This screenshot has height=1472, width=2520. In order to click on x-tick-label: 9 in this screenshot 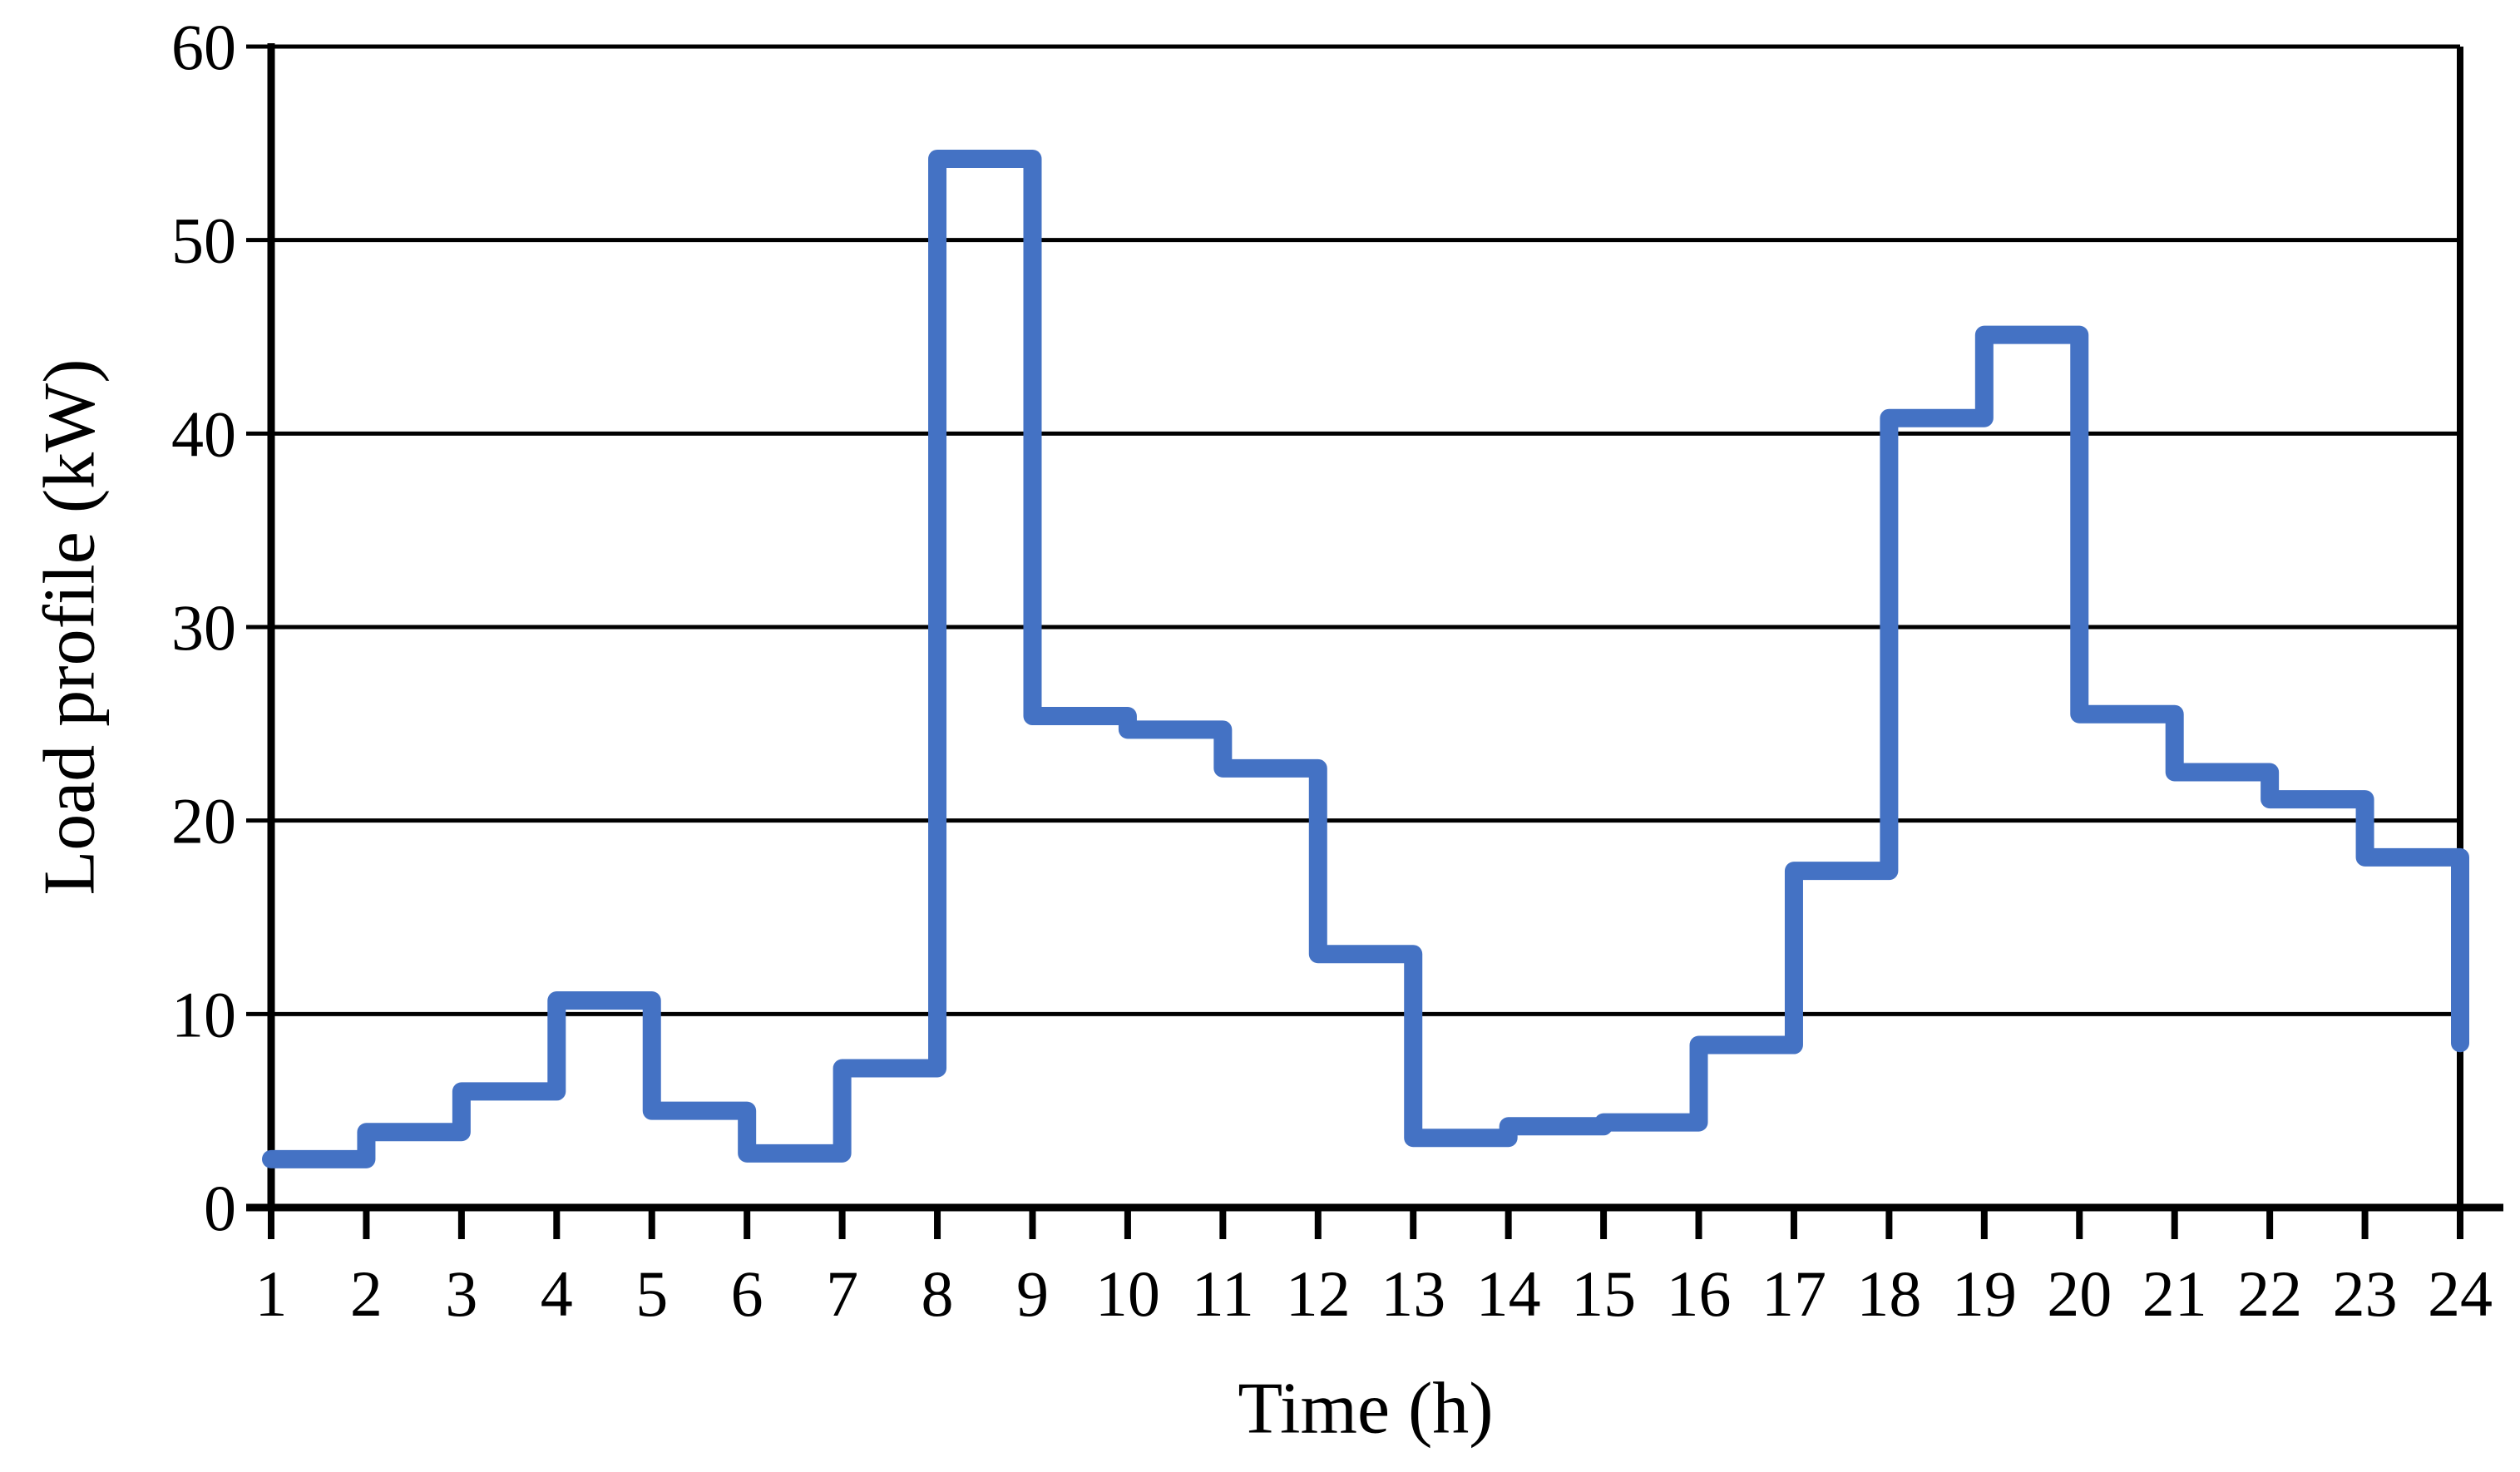, I will do `click(1032, 1293)`.